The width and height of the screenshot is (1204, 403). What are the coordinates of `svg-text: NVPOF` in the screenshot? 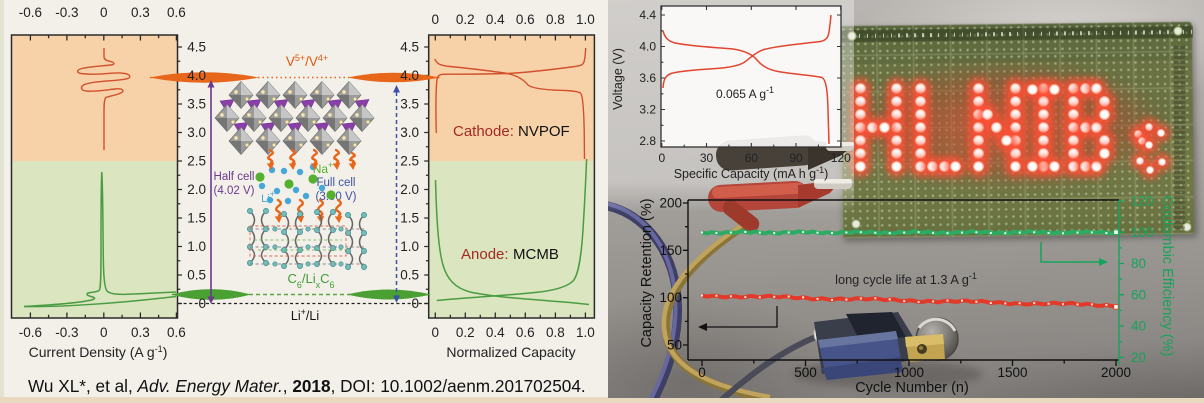 It's located at (544, 131).